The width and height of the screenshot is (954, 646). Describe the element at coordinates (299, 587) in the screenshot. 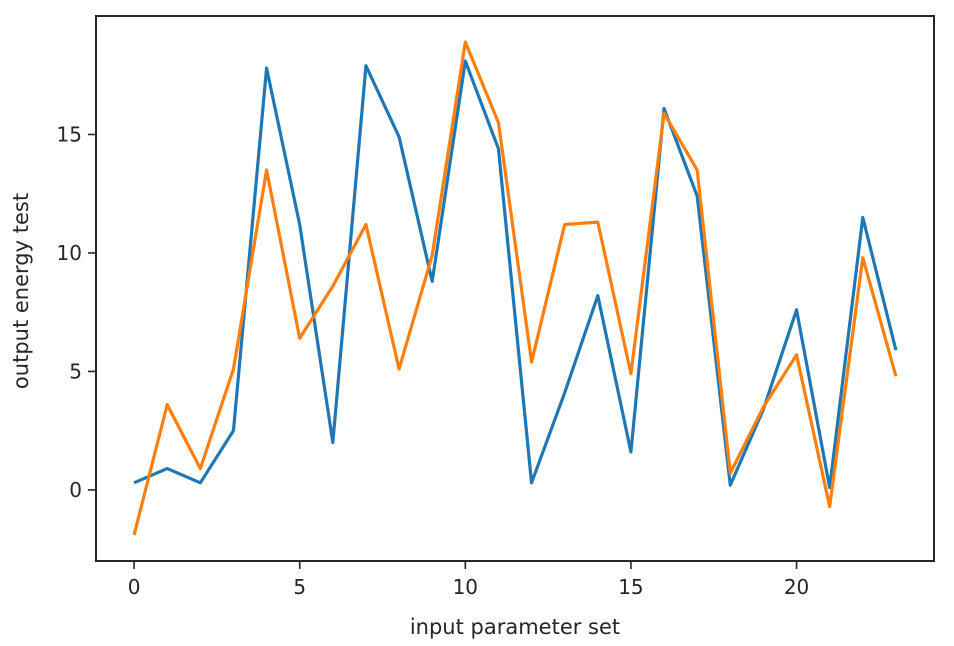

I see `x-tick-label: 5` at that location.